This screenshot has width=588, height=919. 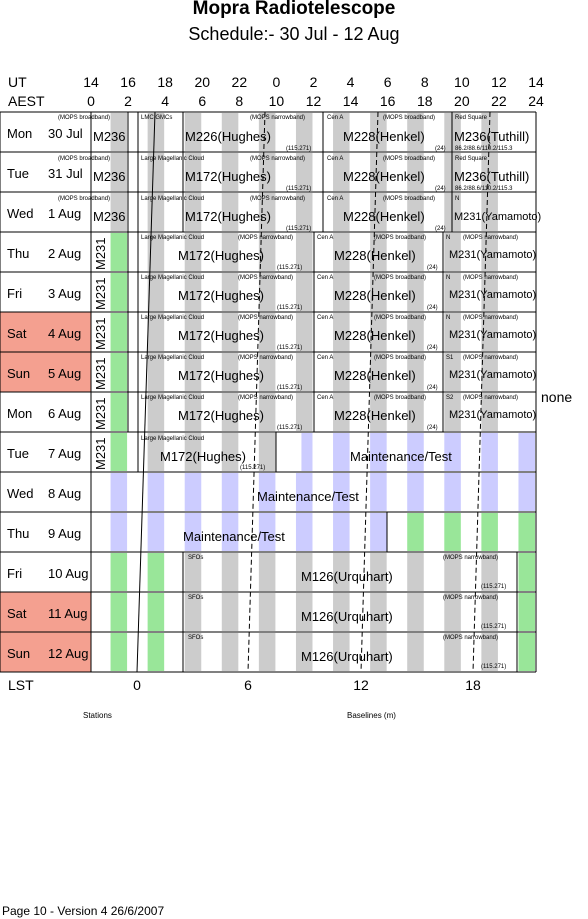 What do you see at coordinates (278, 199) in the screenshot?
I see `note-mops-narrowband-row2: (MOPS narrowband)` at bounding box center [278, 199].